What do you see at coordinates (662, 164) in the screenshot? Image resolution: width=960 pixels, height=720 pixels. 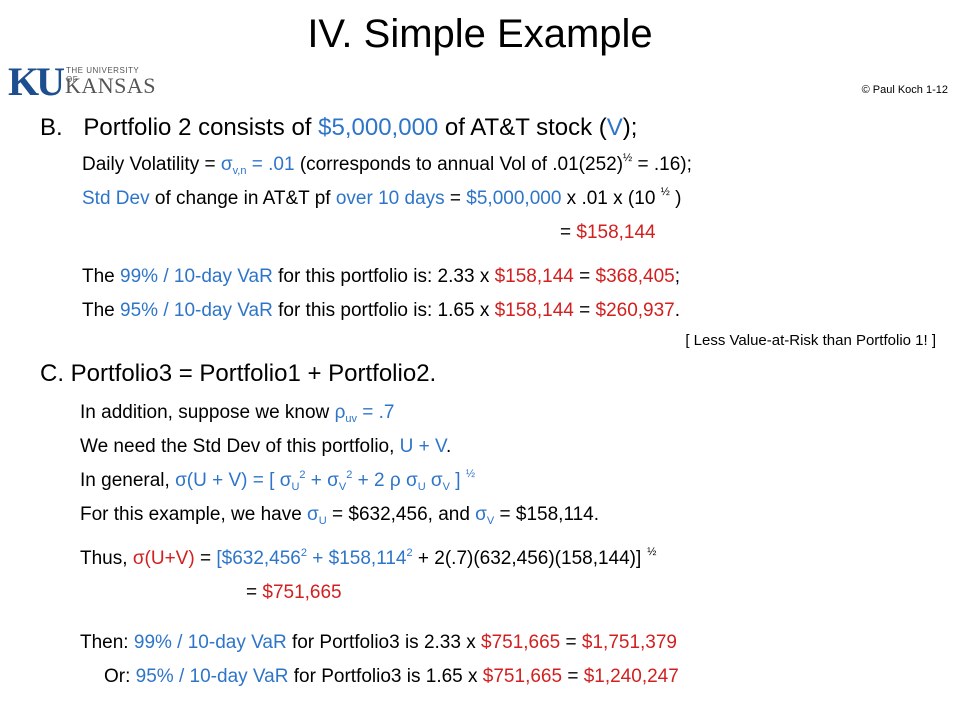 I see `text: = .16);` at bounding box center [662, 164].